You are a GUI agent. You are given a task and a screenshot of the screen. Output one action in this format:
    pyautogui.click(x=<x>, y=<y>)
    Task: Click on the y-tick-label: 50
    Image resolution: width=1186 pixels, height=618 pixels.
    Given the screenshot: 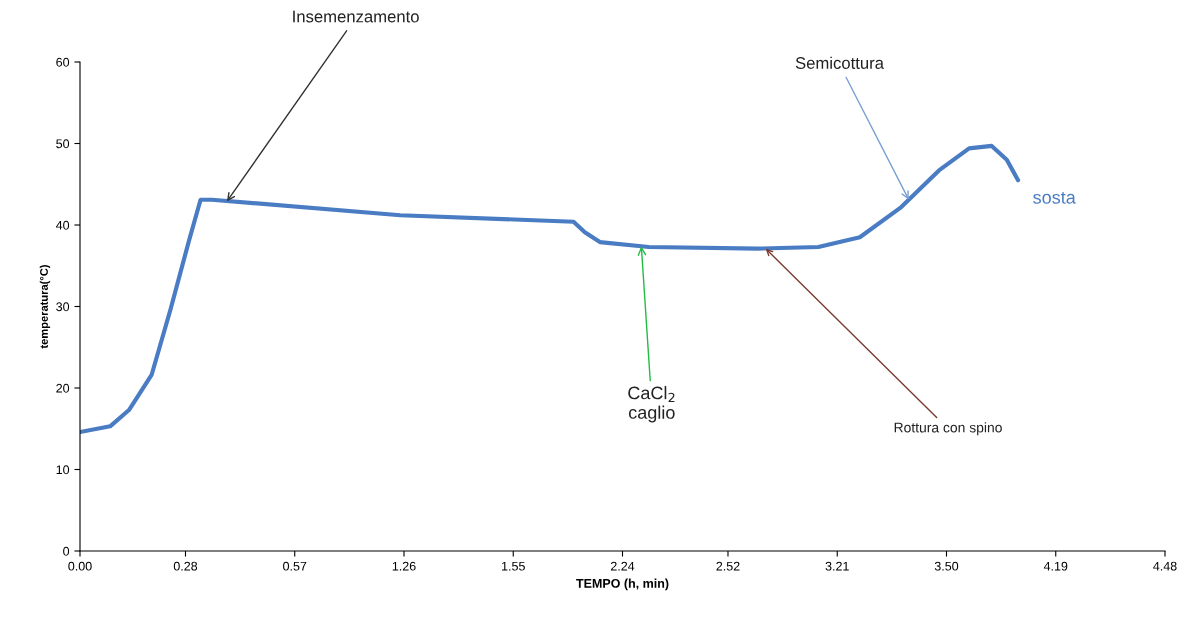 What is the action you would take?
    pyautogui.click(x=63, y=144)
    